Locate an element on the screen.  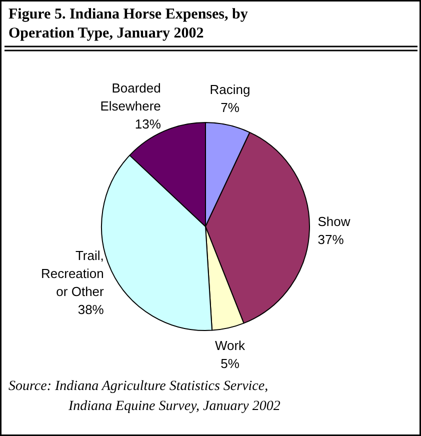
slice-label: Work is located at coordinates (230, 345).